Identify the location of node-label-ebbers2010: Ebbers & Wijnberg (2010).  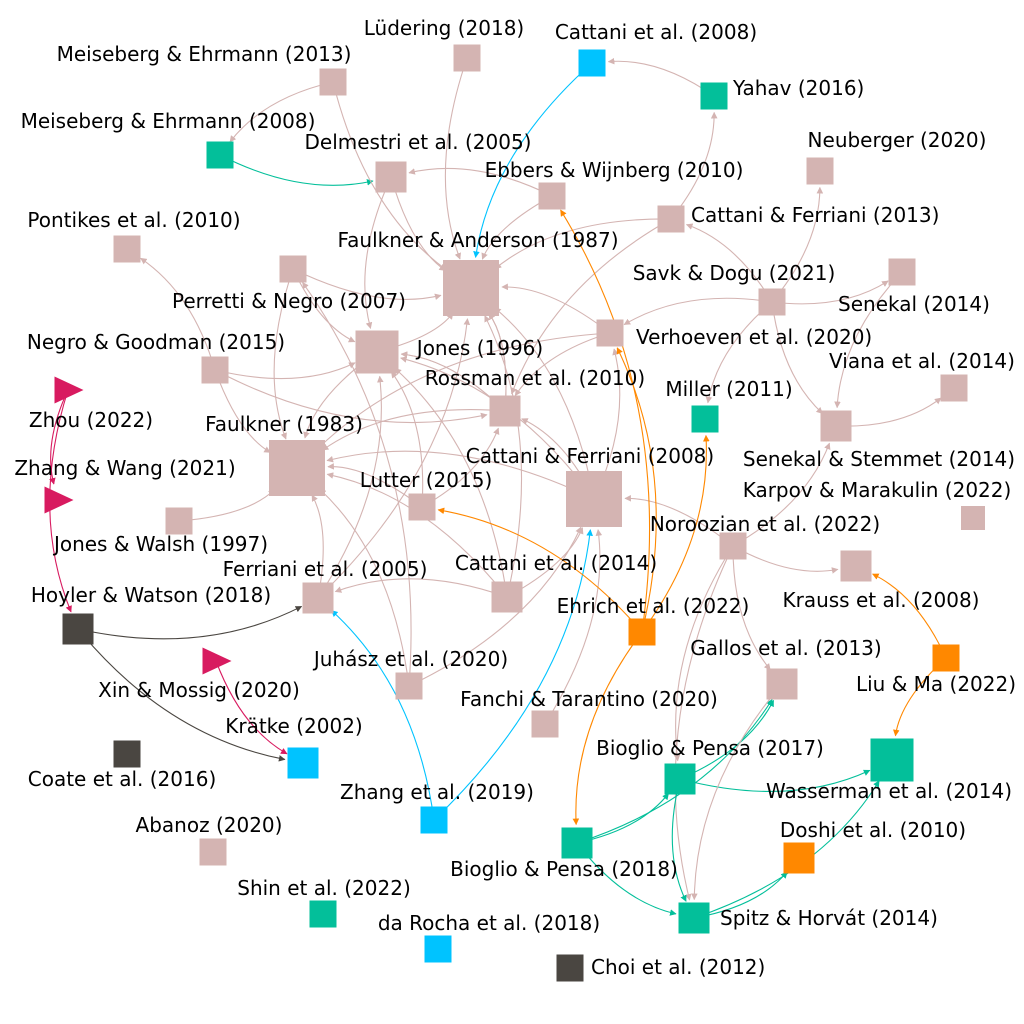
(614, 170).